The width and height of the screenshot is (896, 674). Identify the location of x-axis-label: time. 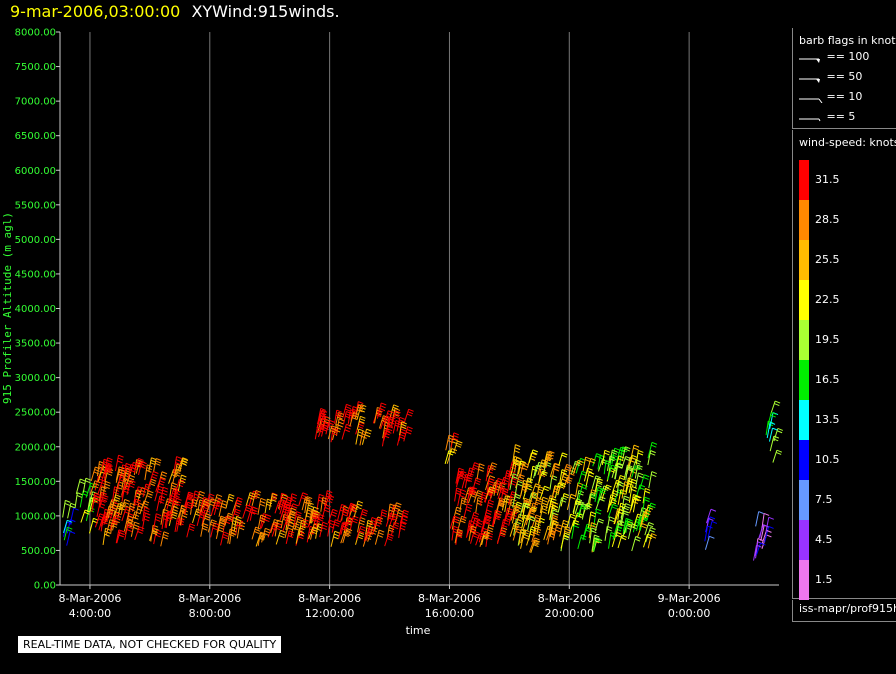
(418, 630).